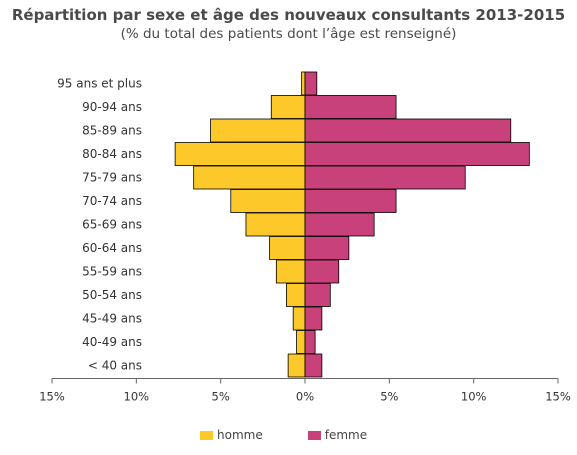 This screenshot has width=577, height=455. What do you see at coordinates (112, 201) in the screenshot?
I see `category-label: 70-74 ans` at bounding box center [112, 201].